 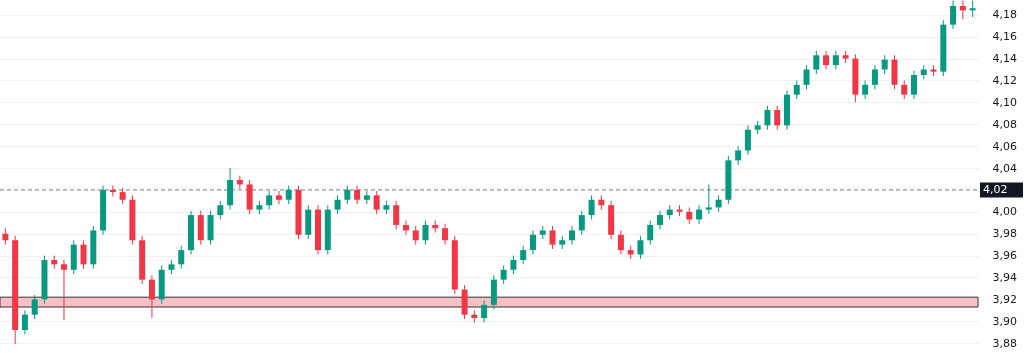 I want to click on y-tick-label: 4,00, so click(x=1004, y=212).